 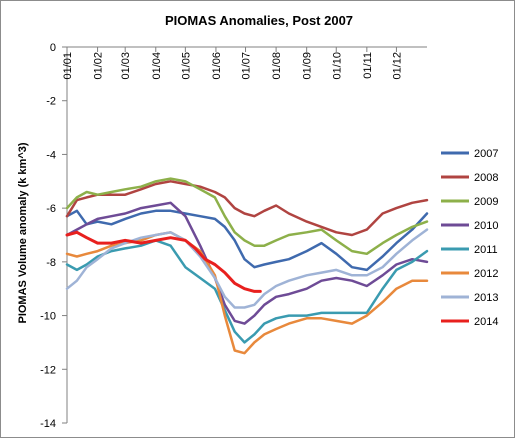 What do you see at coordinates (51, 102) in the screenshot?
I see `y-tick-label: -2` at bounding box center [51, 102].